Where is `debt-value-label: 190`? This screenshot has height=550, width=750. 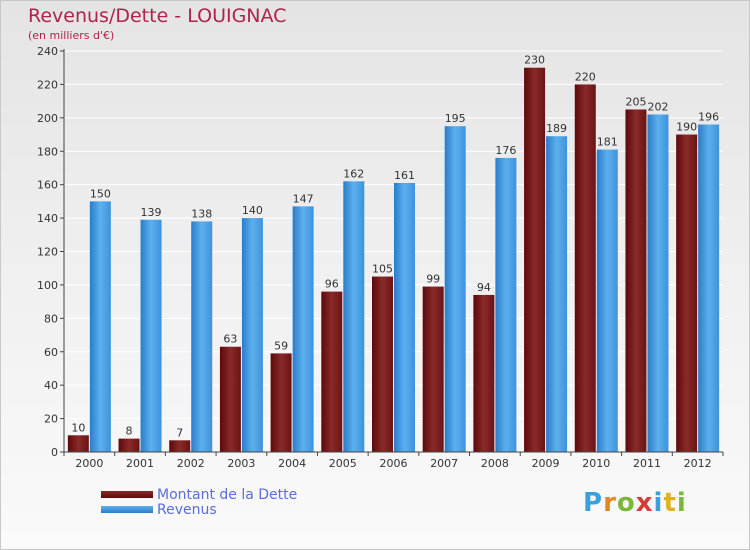
debt-value-label: 190 is located at coordinates (686, 127).